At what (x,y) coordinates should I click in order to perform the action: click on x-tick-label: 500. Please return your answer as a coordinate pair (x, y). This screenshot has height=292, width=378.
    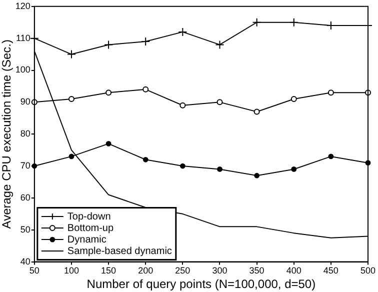
    Looking at the image, I should click on (368, 271).